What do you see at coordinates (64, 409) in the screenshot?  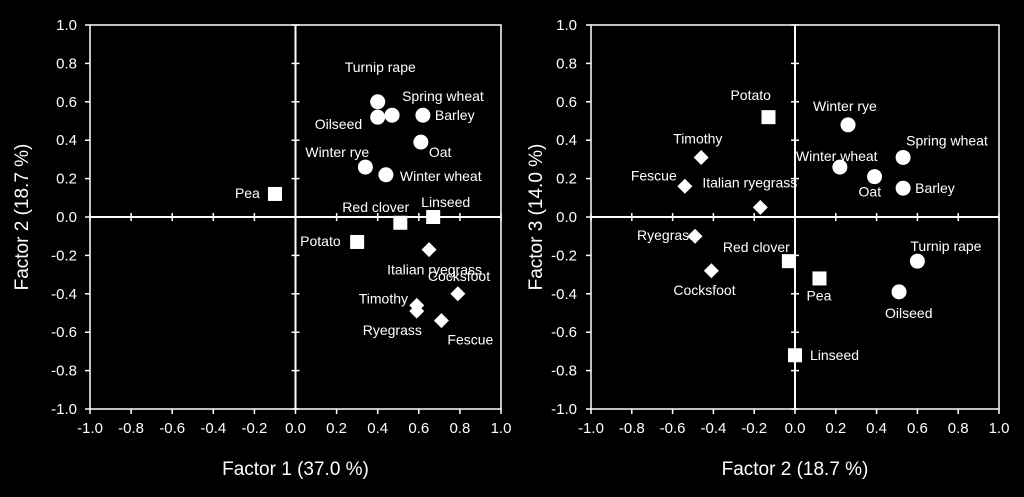 I see `y-tick-label: -1.0` at bounding box center [64, 409].